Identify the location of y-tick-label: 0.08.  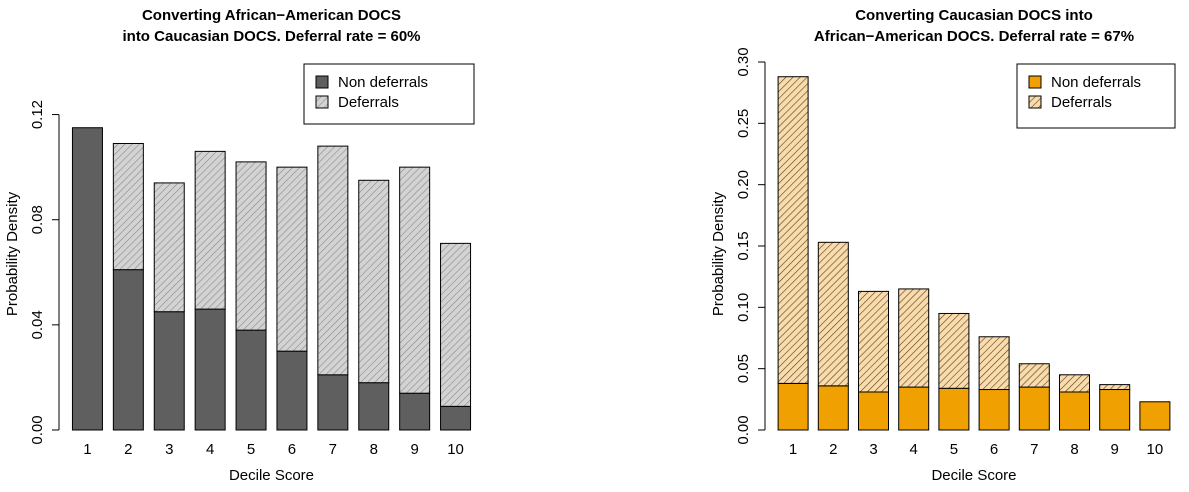
(37, 219).